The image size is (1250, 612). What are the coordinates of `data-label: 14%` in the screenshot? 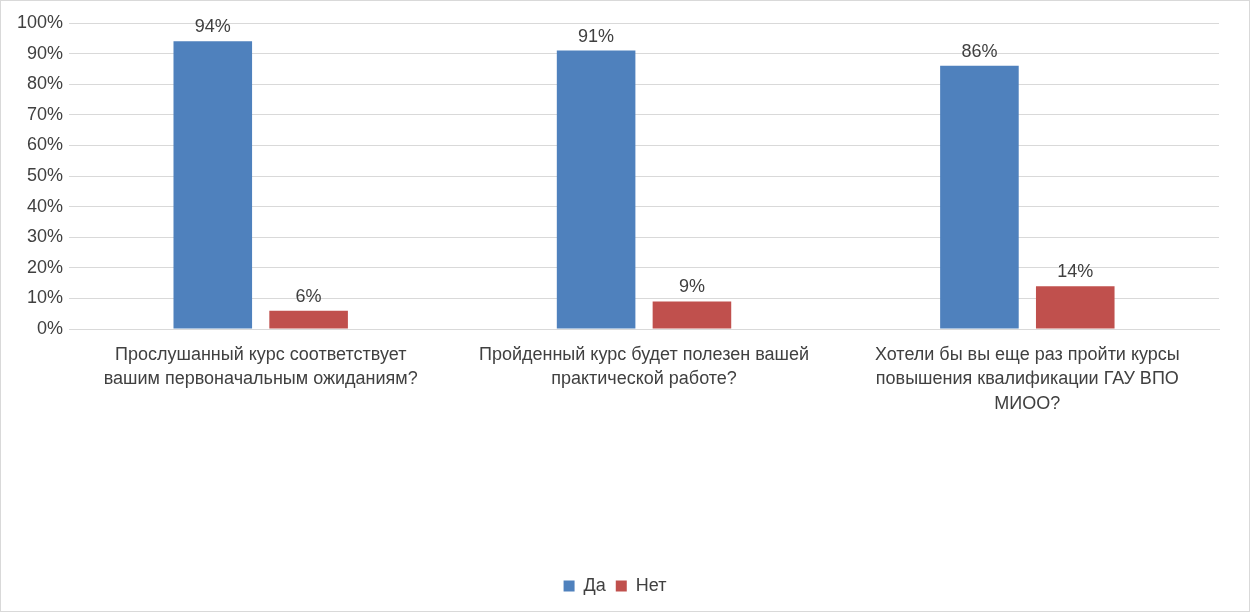 It's located at (1075, 271).